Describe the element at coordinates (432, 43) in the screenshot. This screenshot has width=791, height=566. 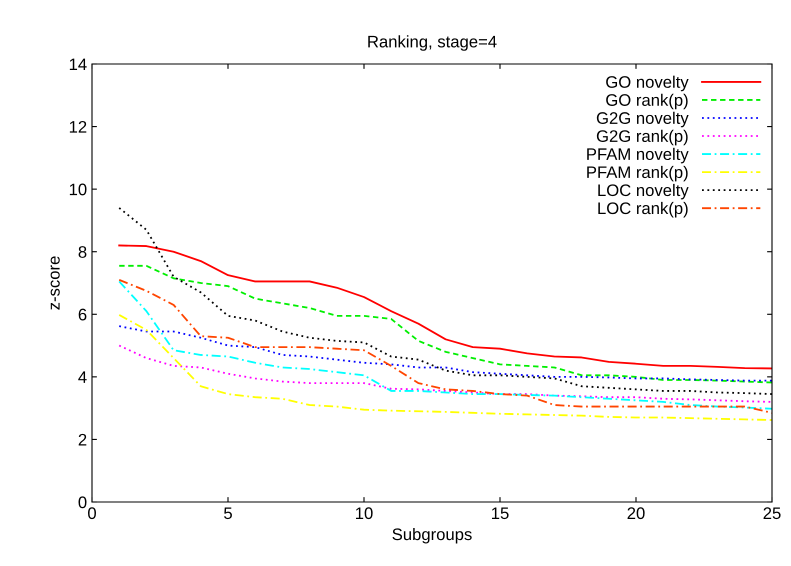
I see `chart-title: Ranking, stage=4` at that location.